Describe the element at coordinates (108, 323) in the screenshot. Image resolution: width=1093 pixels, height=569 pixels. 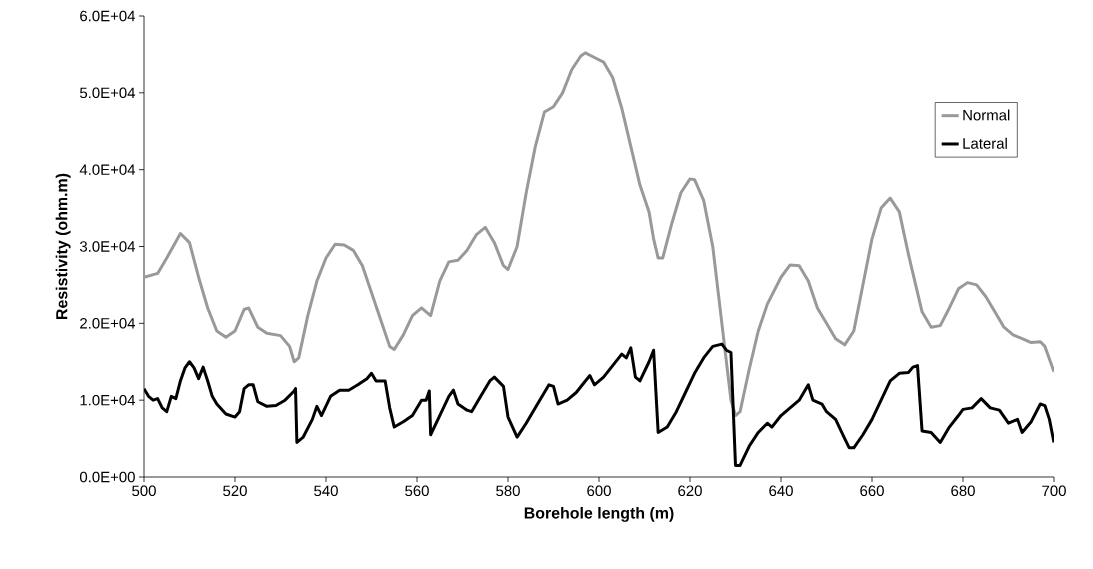
I see `y-tick-label: 2.0E+04` at that location.